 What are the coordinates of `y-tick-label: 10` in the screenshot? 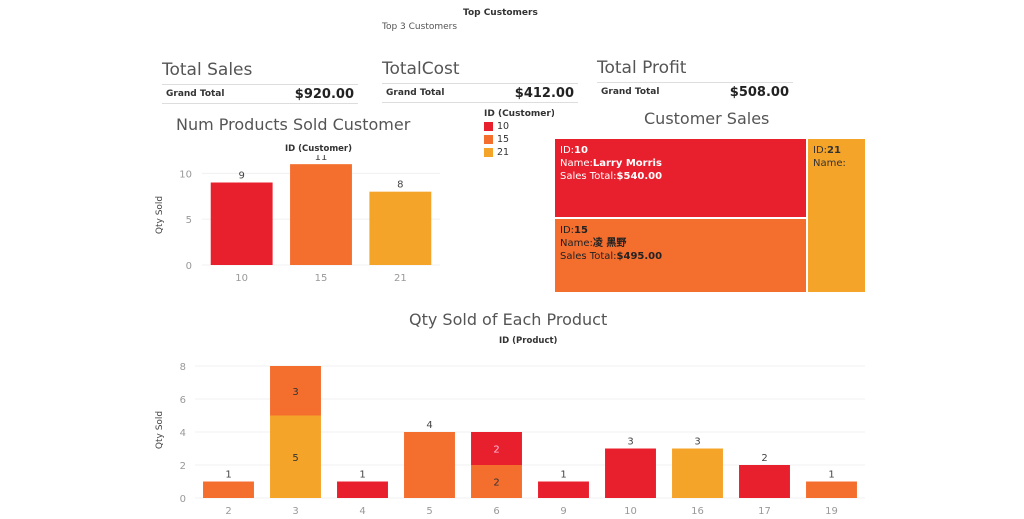 It's located at (185, 174).